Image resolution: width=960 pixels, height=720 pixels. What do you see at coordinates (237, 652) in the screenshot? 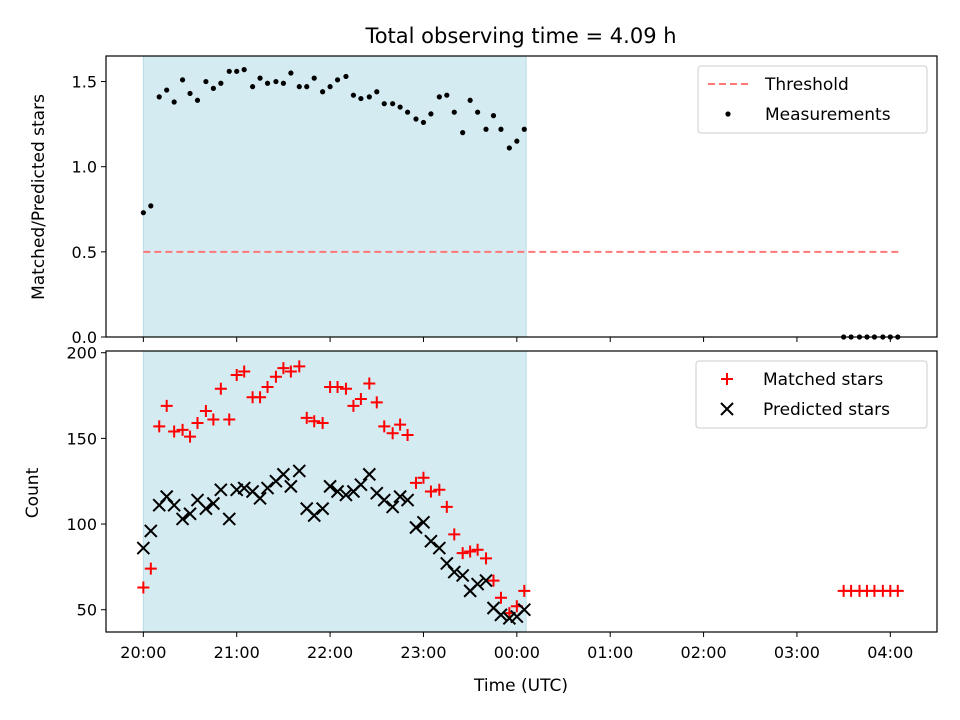
I see `x-tick-label: 21:00` at bounding box center [237, 652].